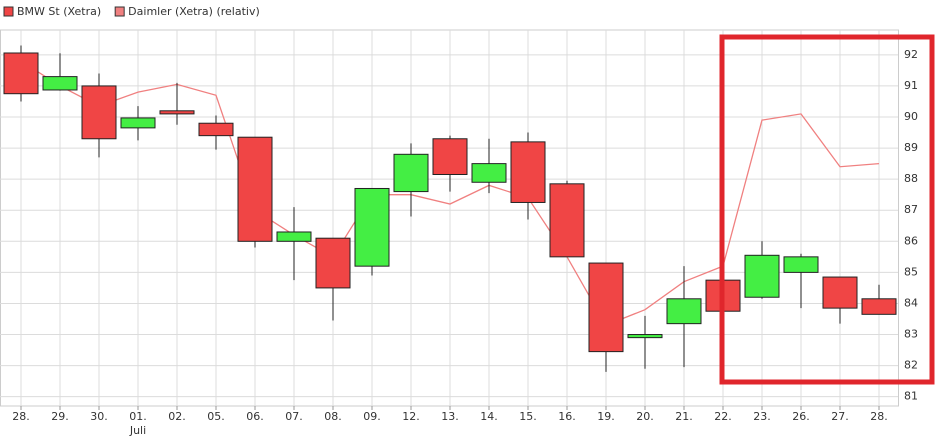 The height and width of the screenshot is (442, 952). Describe the element at coordinates (567, 416) in the screenshot. I see `x-tick-label: 16.` at that location.